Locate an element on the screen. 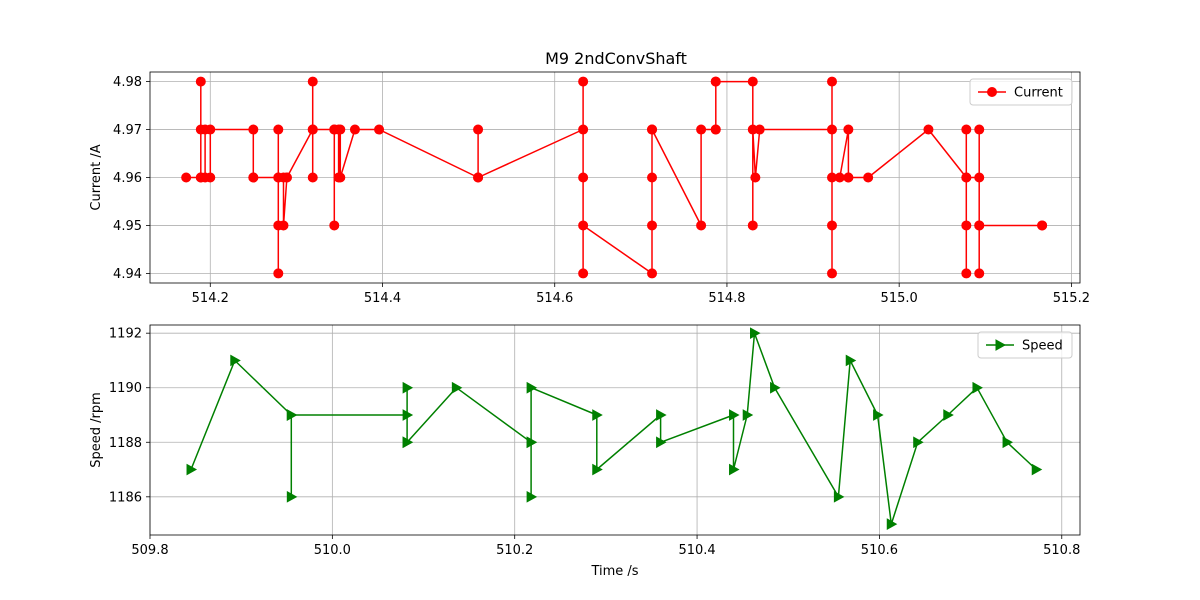  current-x-tick-label: 514.2 is located at coordinates (210, 298).